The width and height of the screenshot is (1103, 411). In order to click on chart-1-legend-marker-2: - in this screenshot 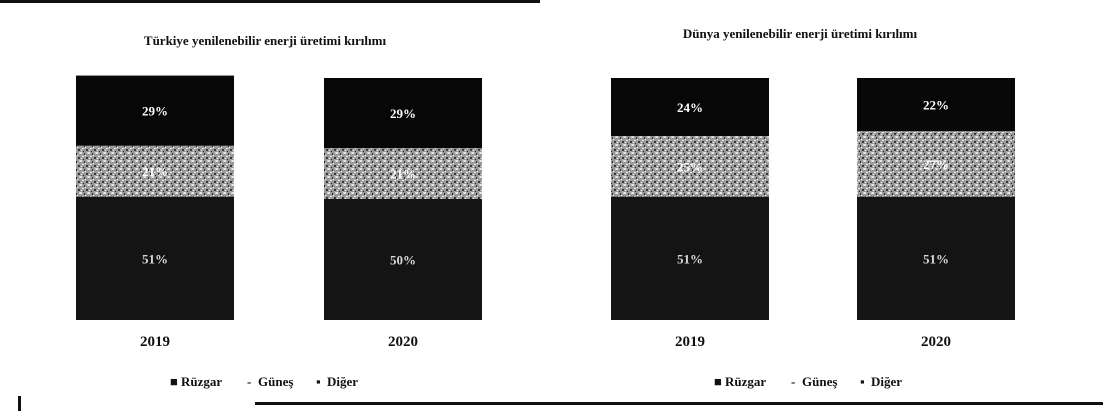, I will do `click(249, 381)`.